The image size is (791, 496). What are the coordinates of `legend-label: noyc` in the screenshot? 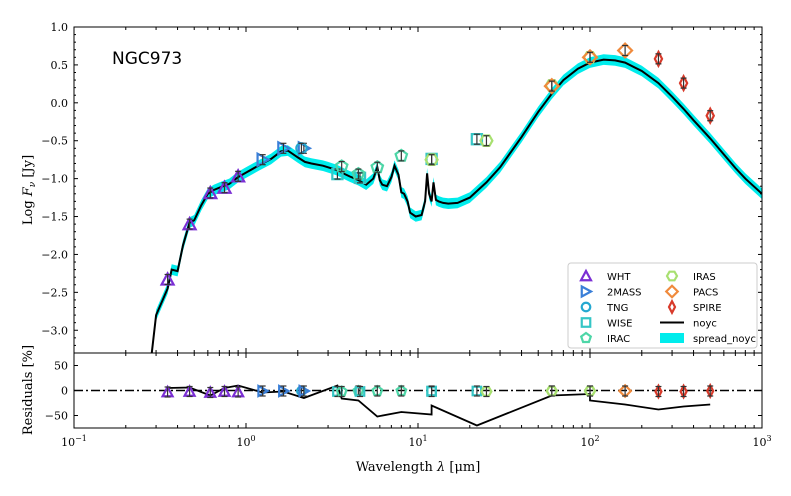 It's located at (705, 324).